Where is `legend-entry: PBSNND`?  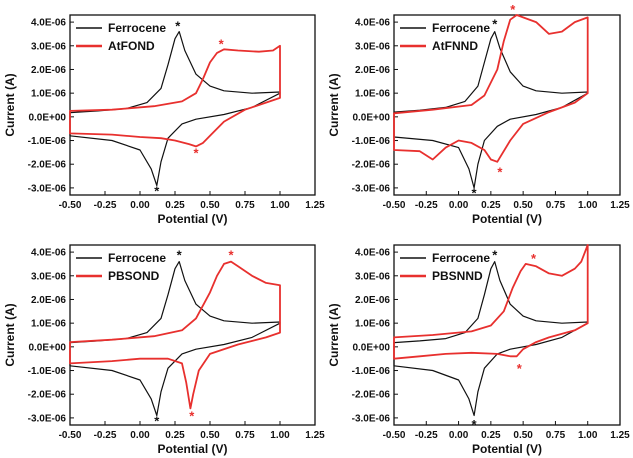
legend-entry: PBSNND is located at coordinates (457, 276).